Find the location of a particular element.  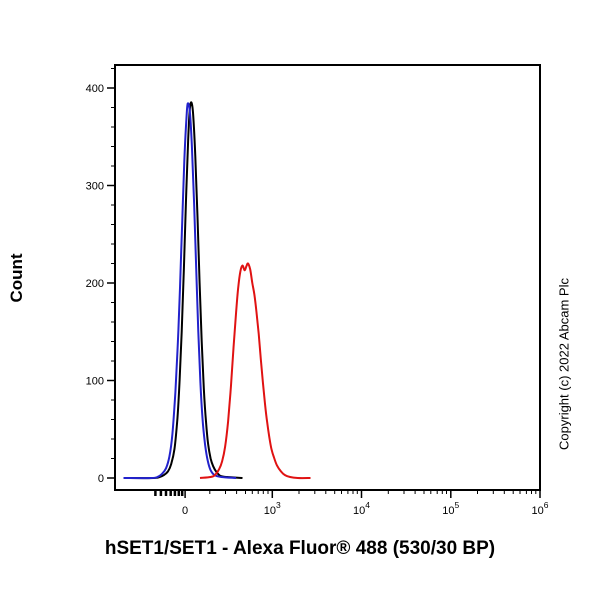

x-tick-label: 10³ is located at coordinates (272, 508).